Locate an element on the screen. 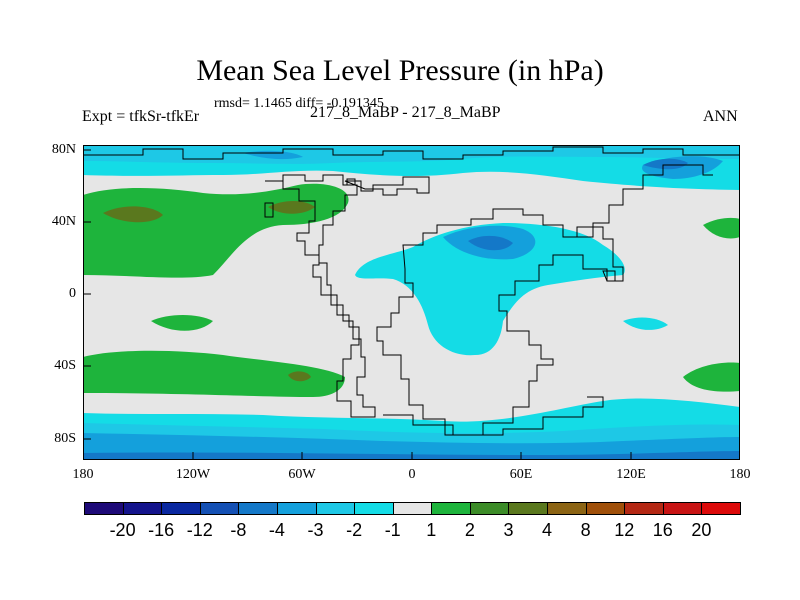 This screenshot has height=600, width=800. lon-tick-label: 120W is located at coordinates (193, 474).